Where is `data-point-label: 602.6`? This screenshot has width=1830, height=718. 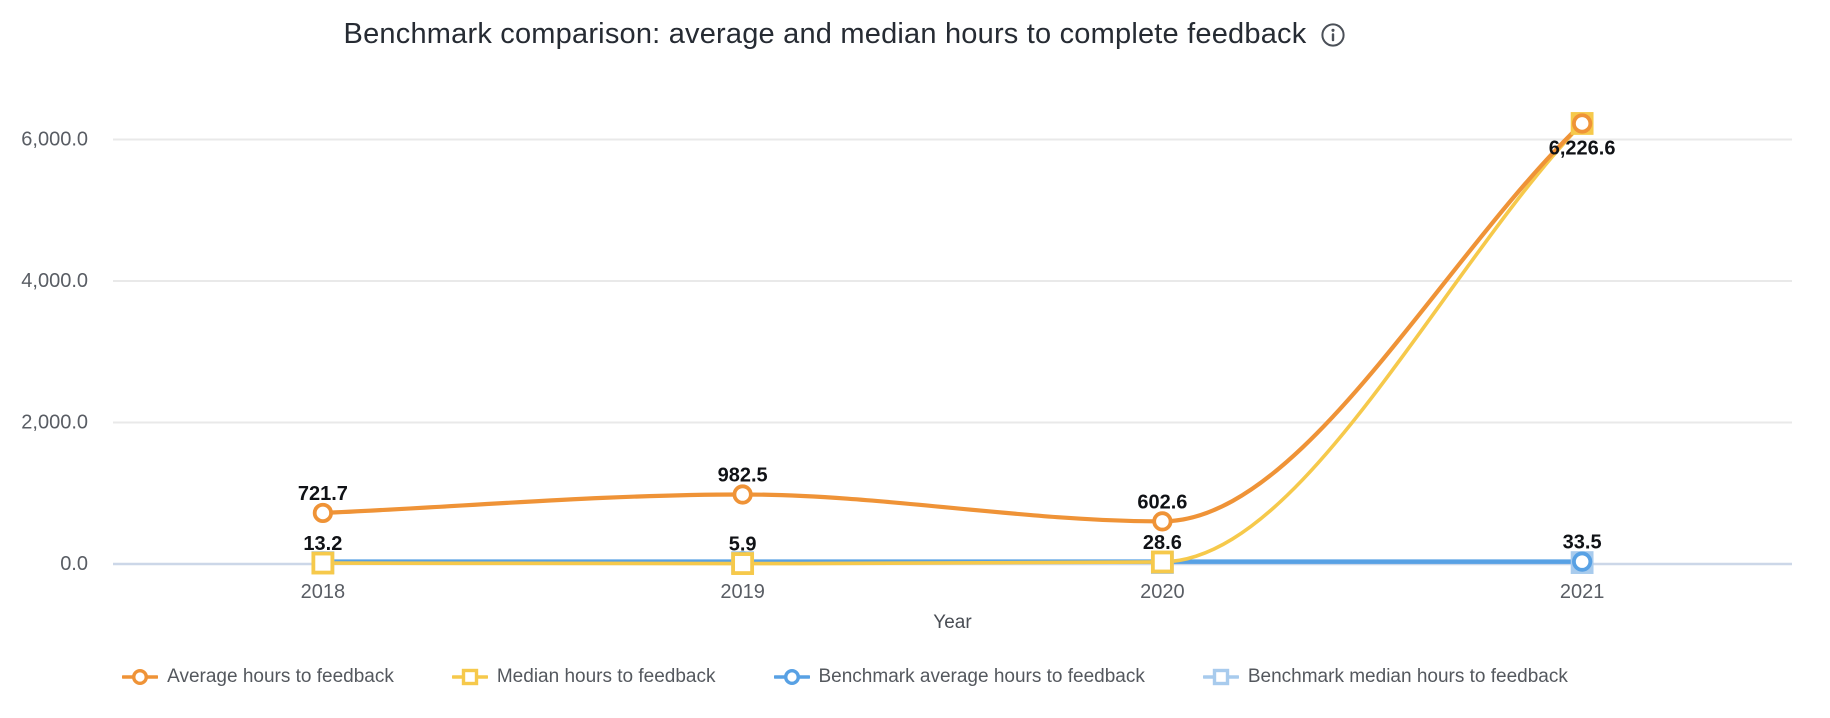 data-point-label: 602.6 is located at coordinates (1162, 502).